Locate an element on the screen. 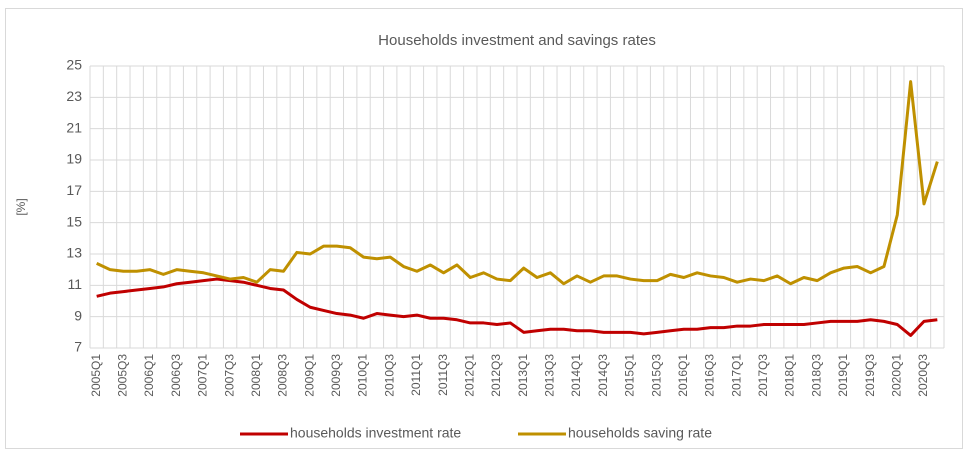  x-tick-label: 2007Q1 is located at coordinates (203, 375).